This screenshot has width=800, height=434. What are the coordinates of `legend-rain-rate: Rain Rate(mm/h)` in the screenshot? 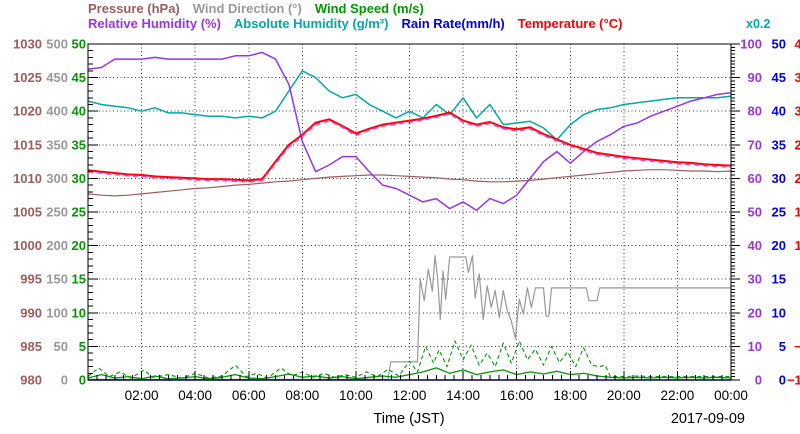 It's located at (453, 23).